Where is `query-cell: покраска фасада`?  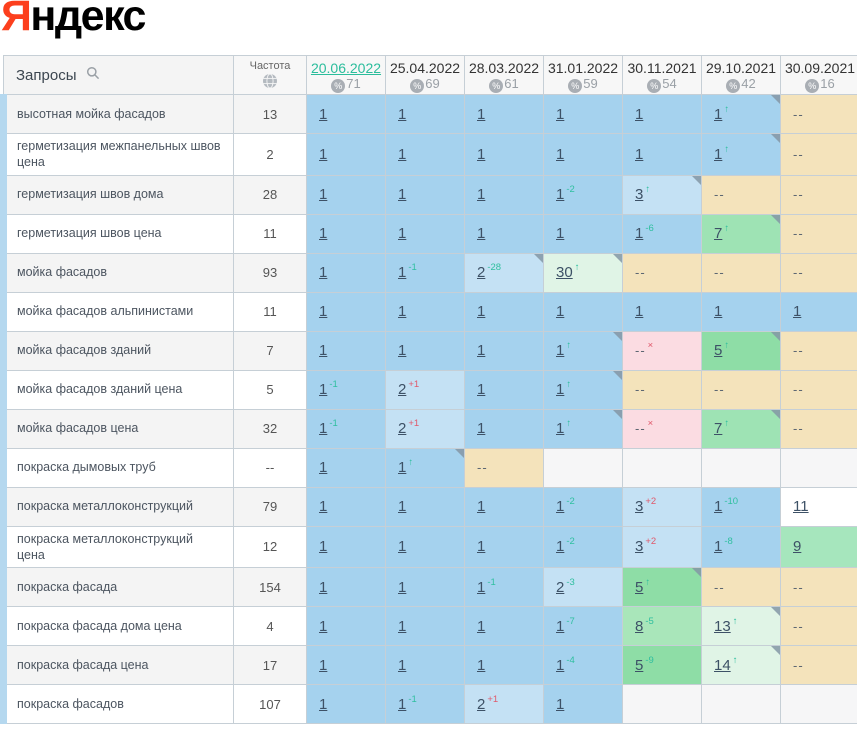
query-cell: покраска фасада is located at coordinates (117, 587).